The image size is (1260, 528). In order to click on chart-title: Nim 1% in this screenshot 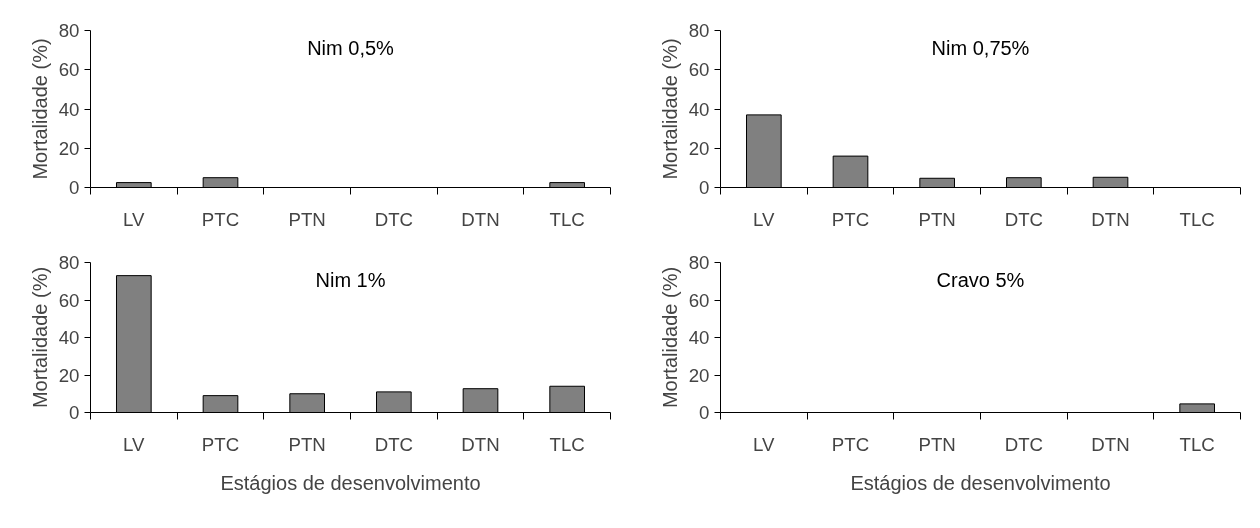, I will do `click(350, 279)`.